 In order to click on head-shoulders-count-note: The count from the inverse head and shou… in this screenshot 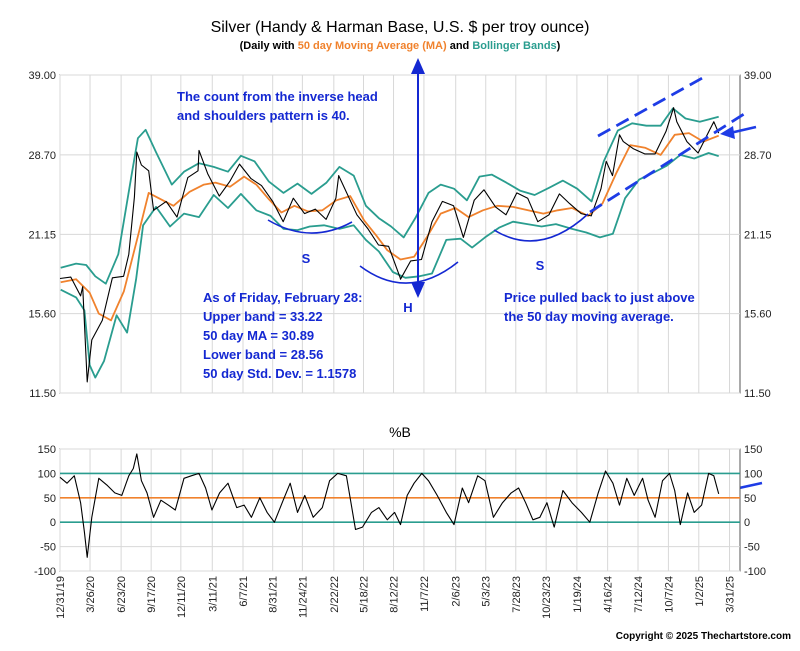, I will do `click(277, 106)`.